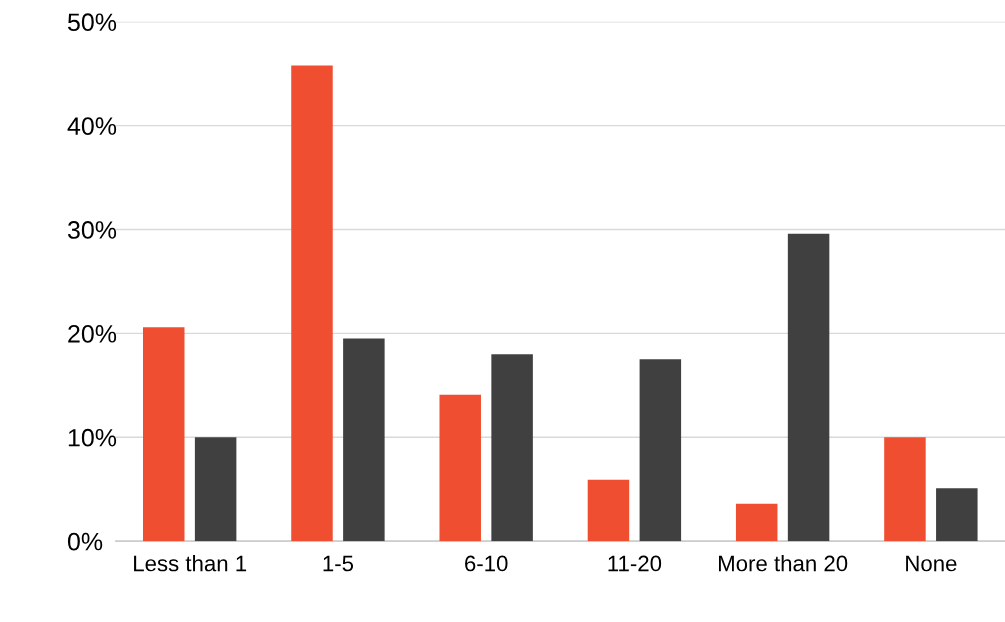  What do you see at coordinates (486, 563) in the screenshot?
I see `x-tick-label: 6-10` at bounding box center [486, 563].